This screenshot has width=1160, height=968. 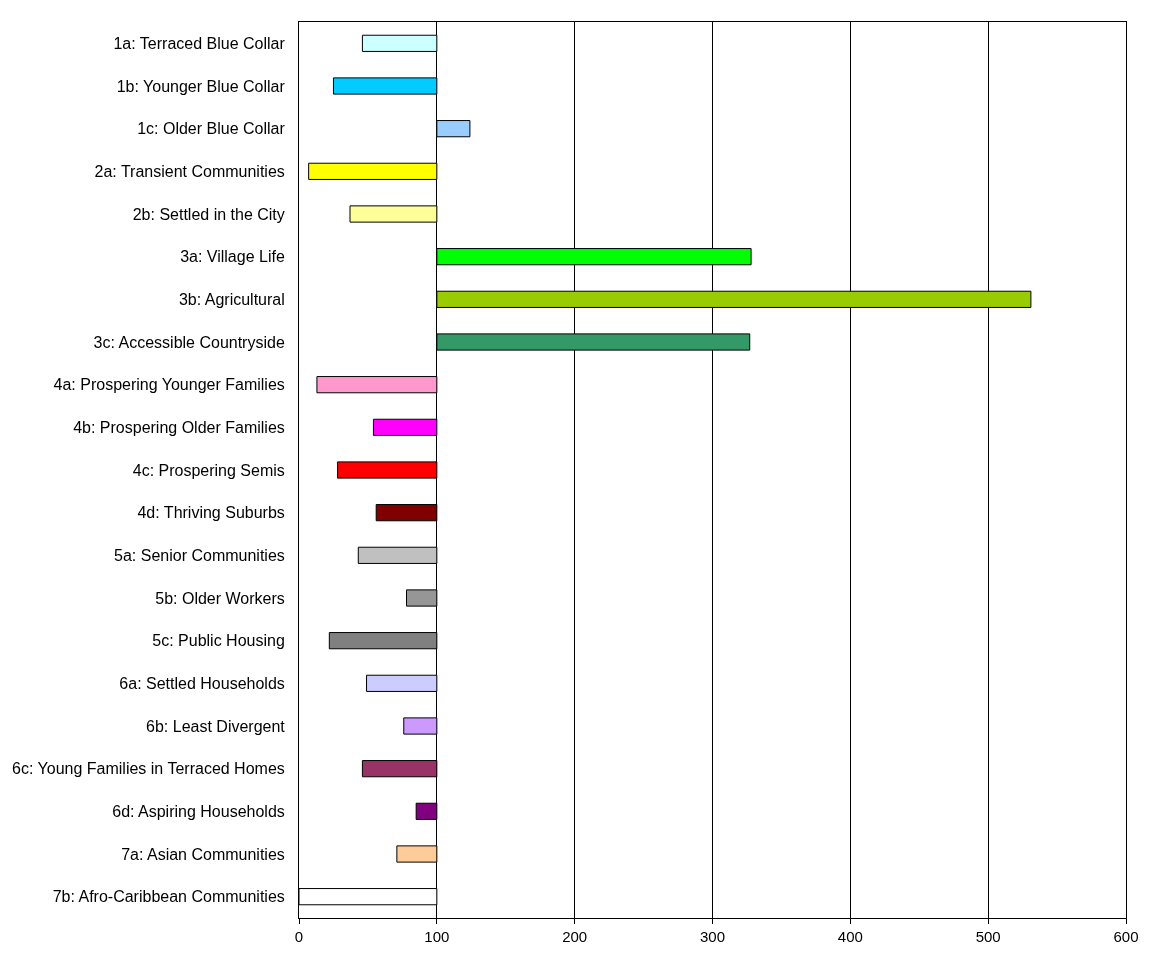 What do you see at coordinates (218, 641) in the screenshot?
I see `y-tick-label: 5c: Public Housing` at bounding box center [218, 641].